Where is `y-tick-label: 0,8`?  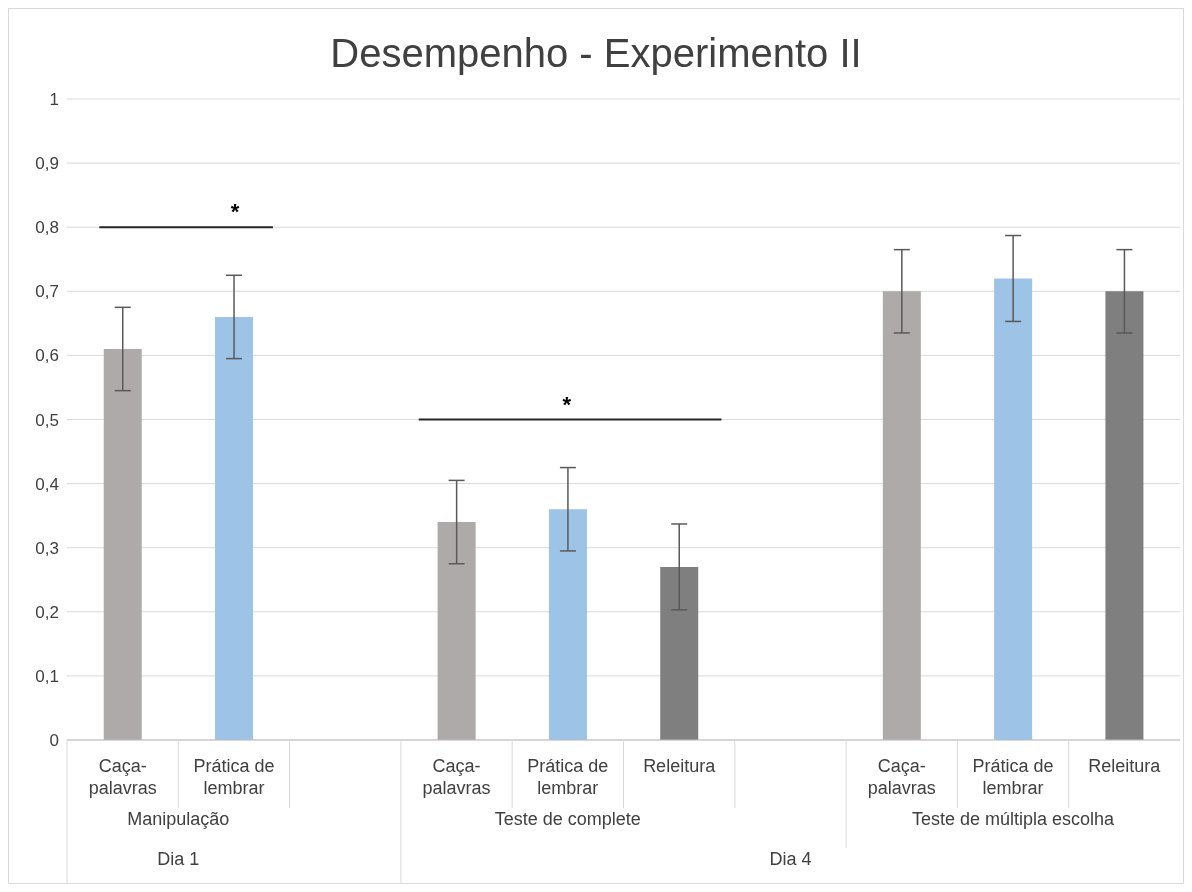 y-tick-label: 0,8 is located at coordinates (47, 228).